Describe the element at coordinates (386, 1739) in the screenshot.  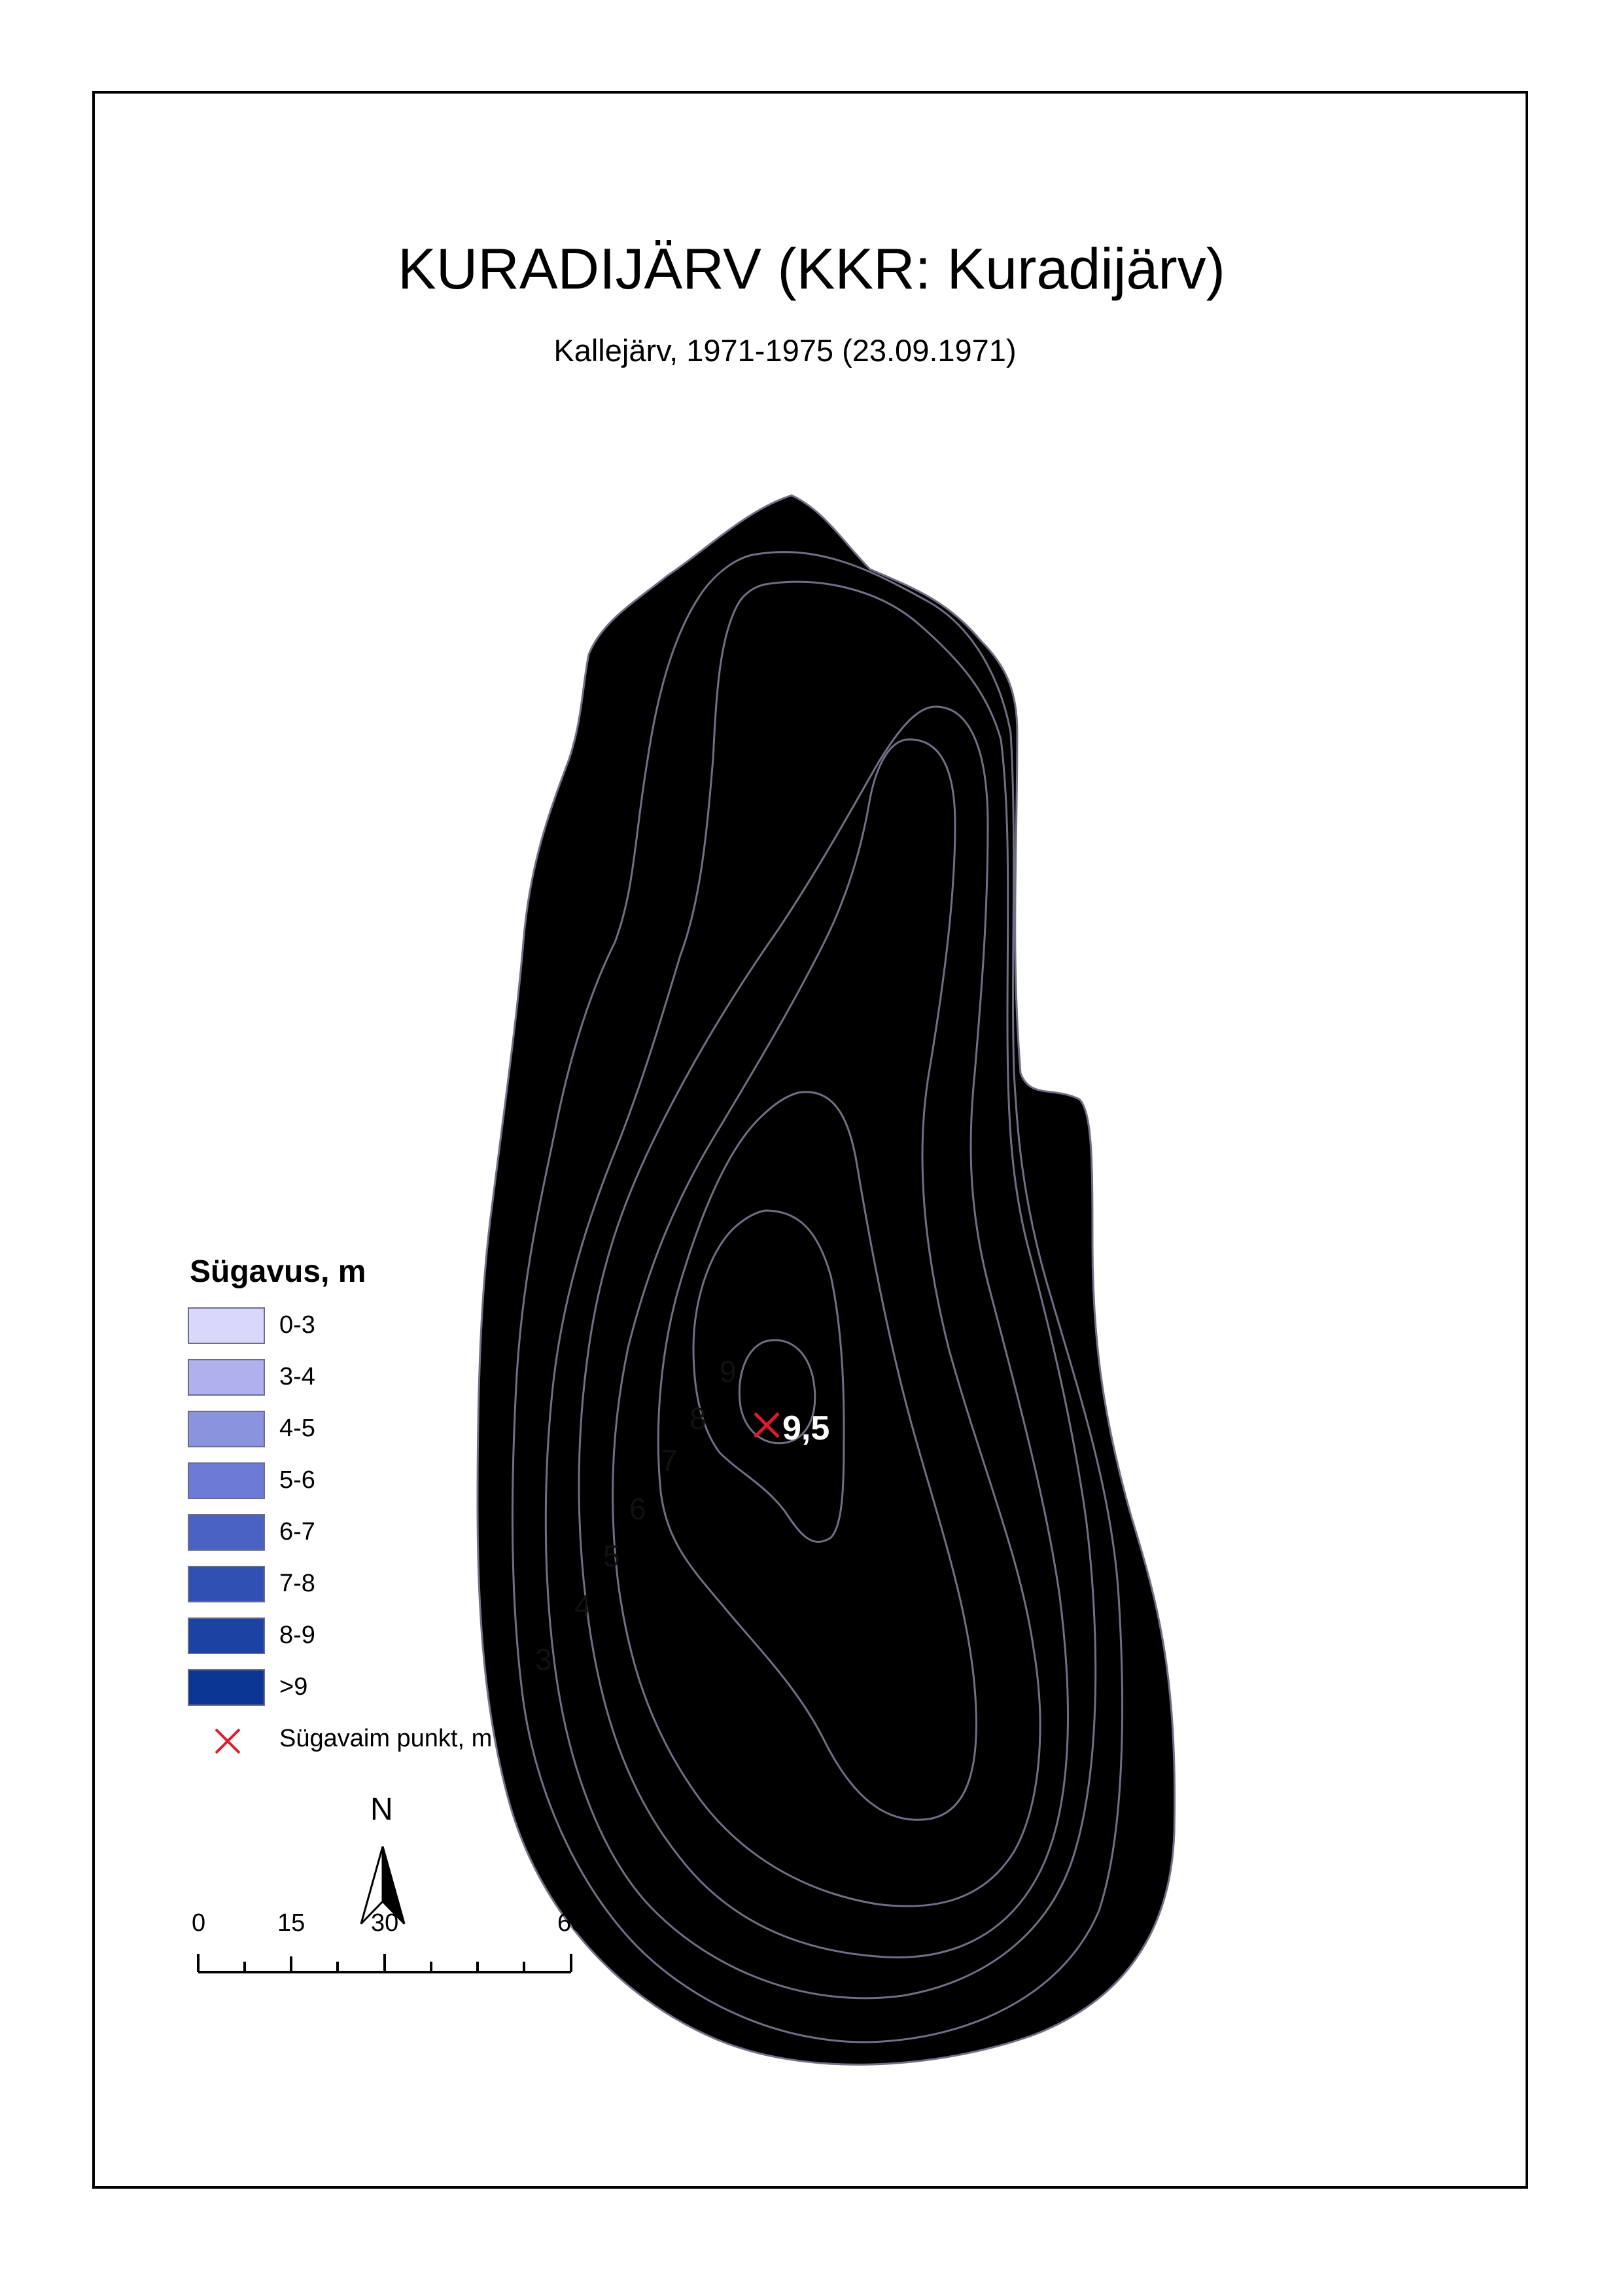
I see `legend-label: Sügavaim punkt, m` at that location.